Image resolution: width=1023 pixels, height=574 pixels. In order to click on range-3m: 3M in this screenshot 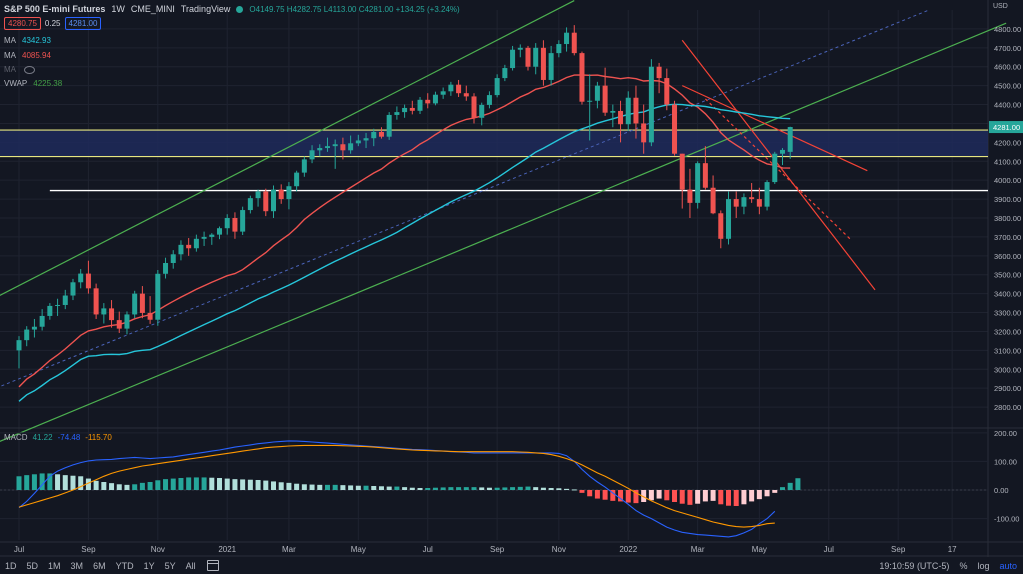, I will do `click(77, 565)`.